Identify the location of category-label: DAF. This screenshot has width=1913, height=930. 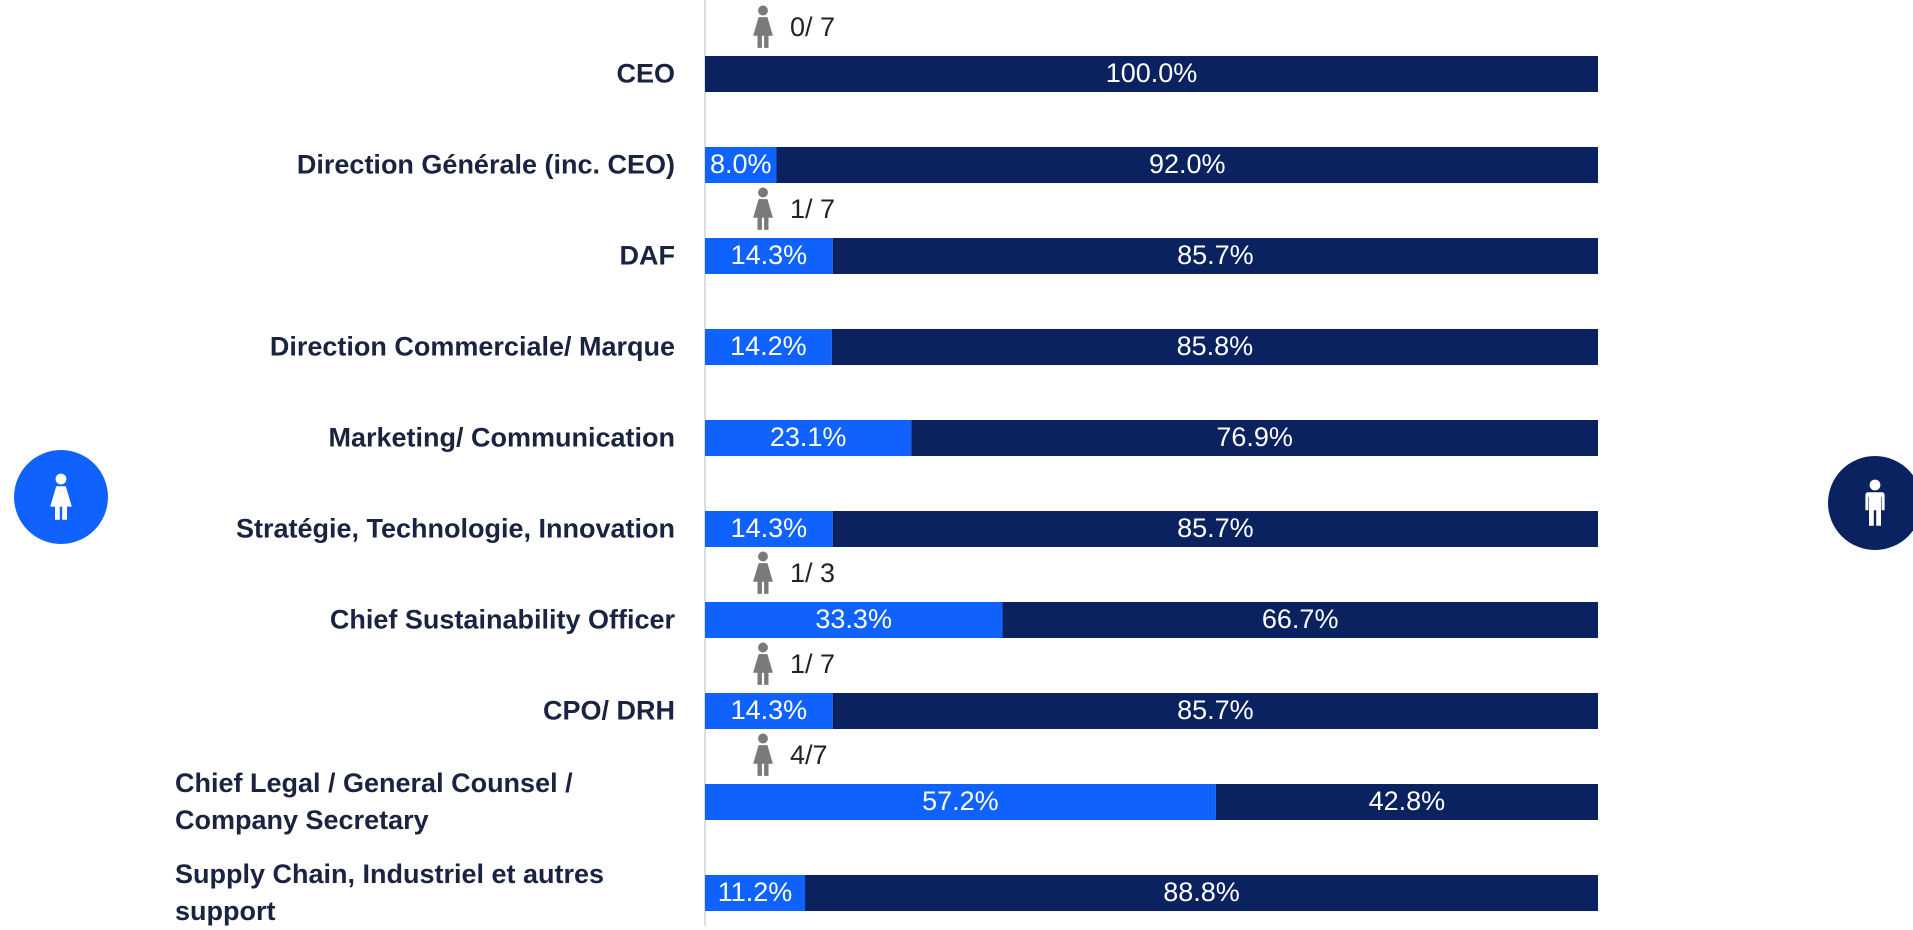
(647, 255).